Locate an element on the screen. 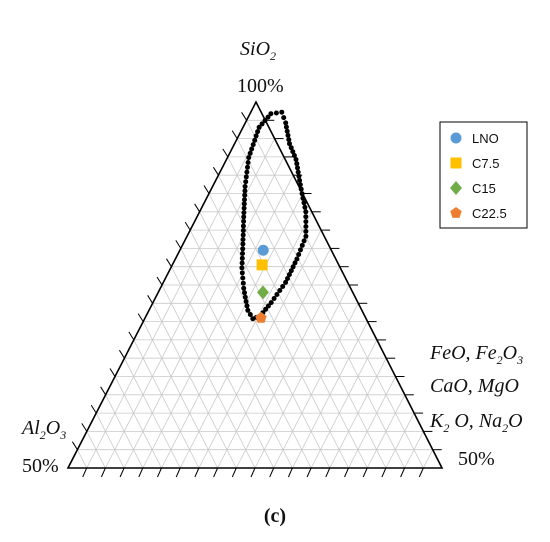  legend-label: C15 is located at coordinates (484, 188).